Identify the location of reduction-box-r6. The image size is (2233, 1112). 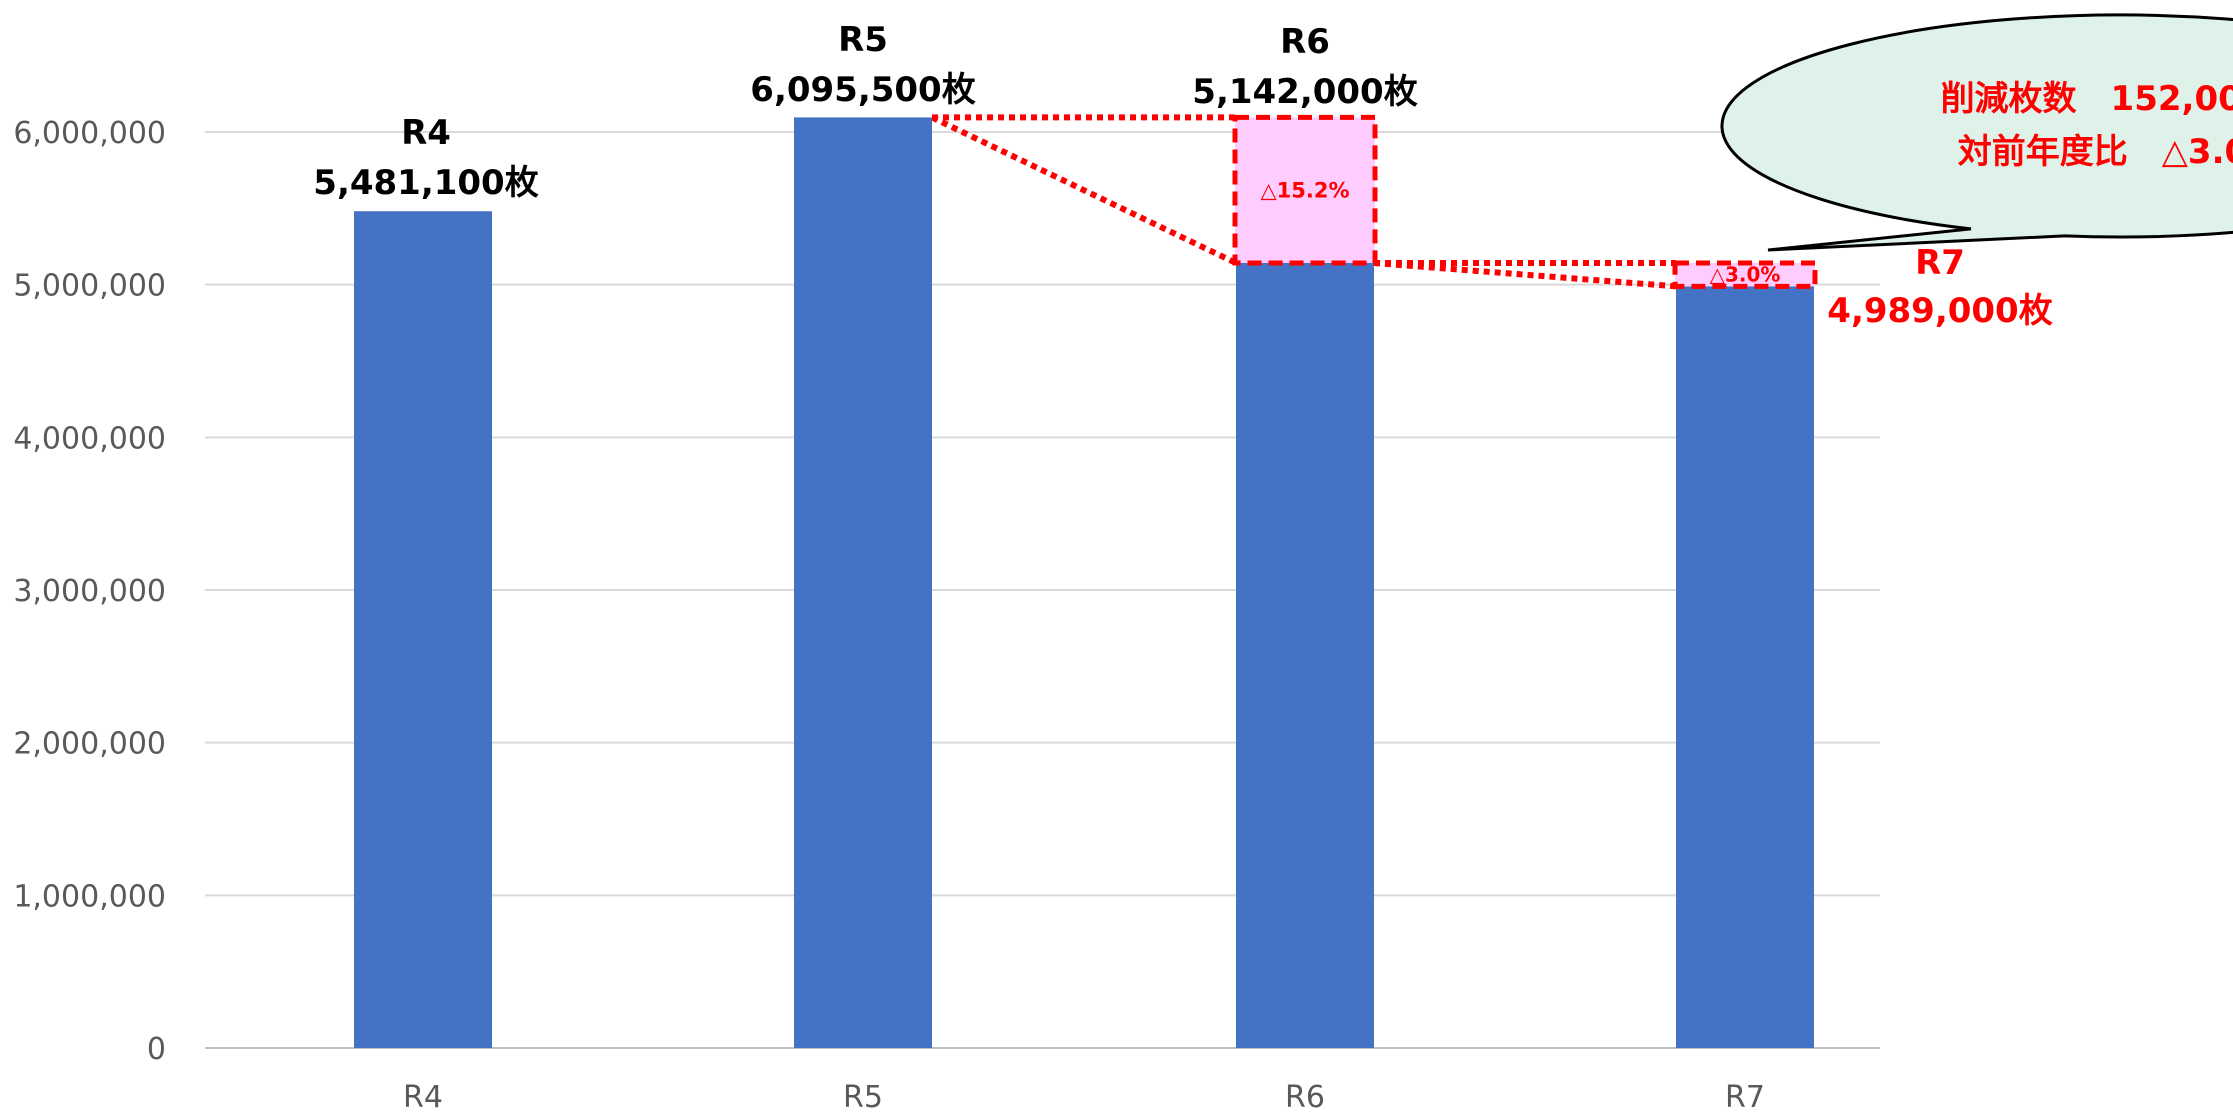
(1305, 190).